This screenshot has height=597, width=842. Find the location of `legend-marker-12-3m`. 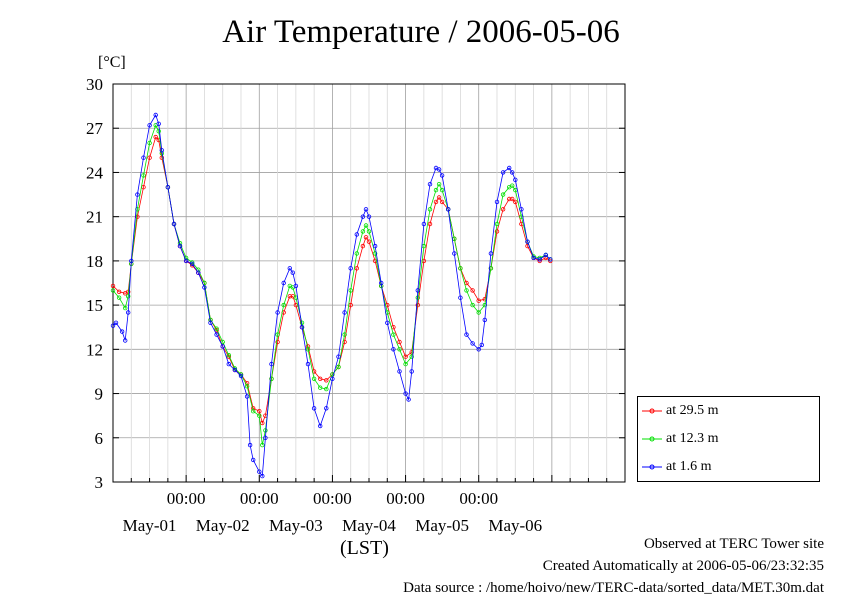

legend-marker-12-3m is located at coordinates (652, 439).